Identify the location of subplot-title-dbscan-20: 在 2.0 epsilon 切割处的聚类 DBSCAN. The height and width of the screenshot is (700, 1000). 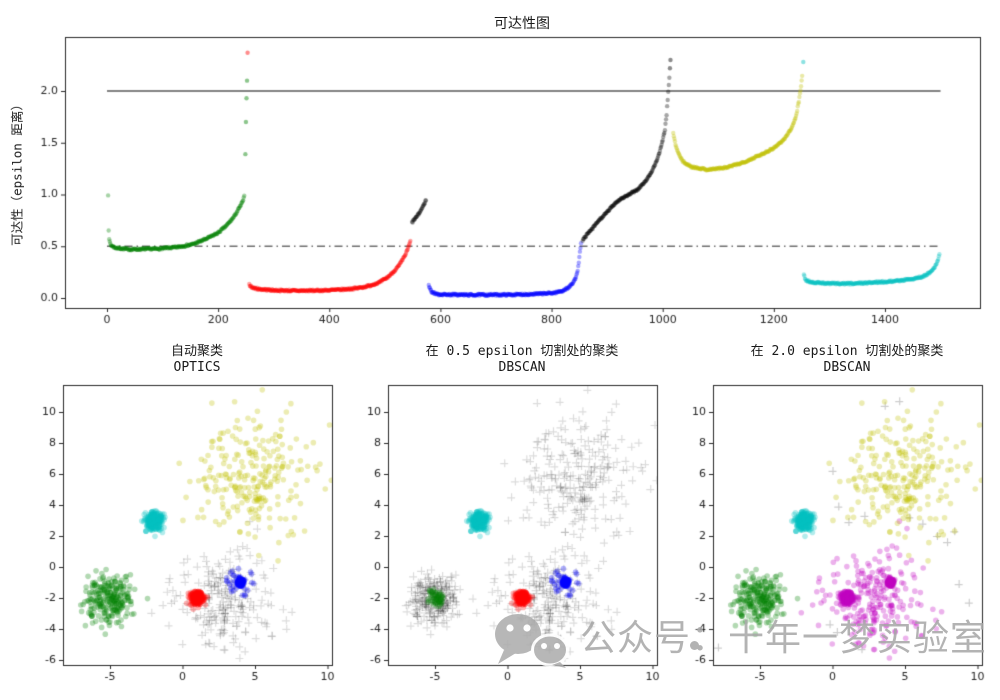
(847, 360).